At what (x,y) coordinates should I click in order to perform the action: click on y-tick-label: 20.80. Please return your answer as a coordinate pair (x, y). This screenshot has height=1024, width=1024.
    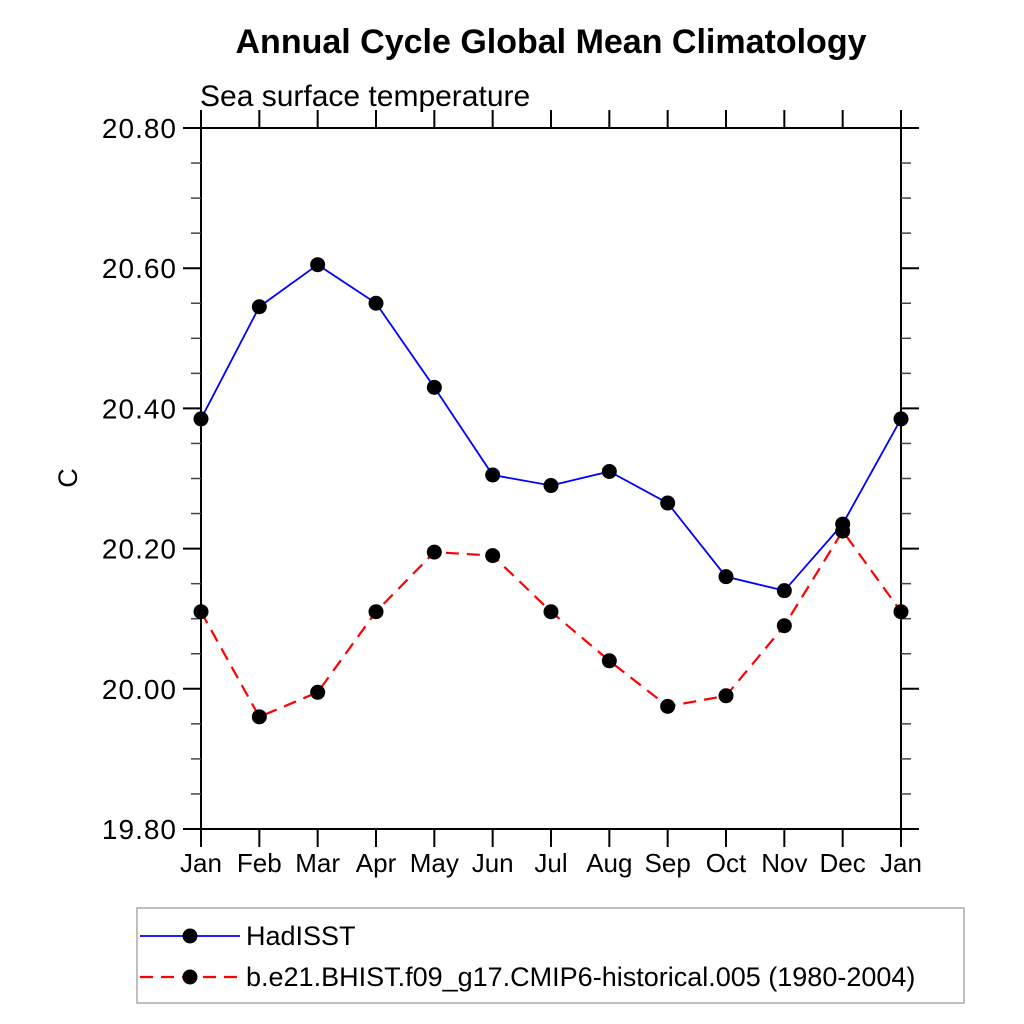
    Looking at the image, I should click on (139, 128).